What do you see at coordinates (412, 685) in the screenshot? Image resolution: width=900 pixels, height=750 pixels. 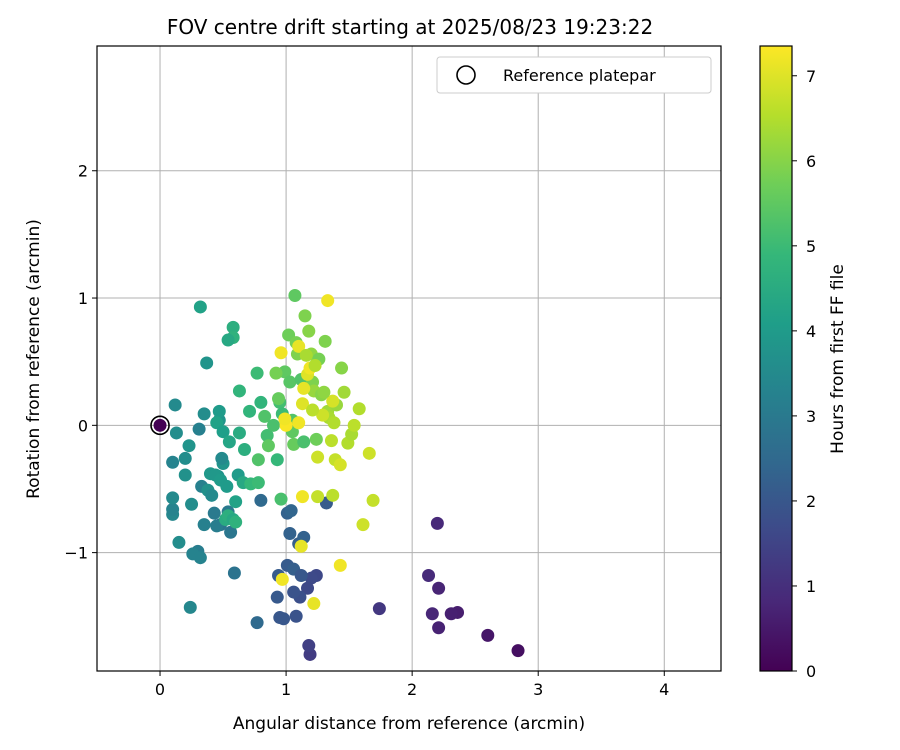 I see `x-axis-ticks: 0 1 2 3 4` at bounding box center [412, 685].